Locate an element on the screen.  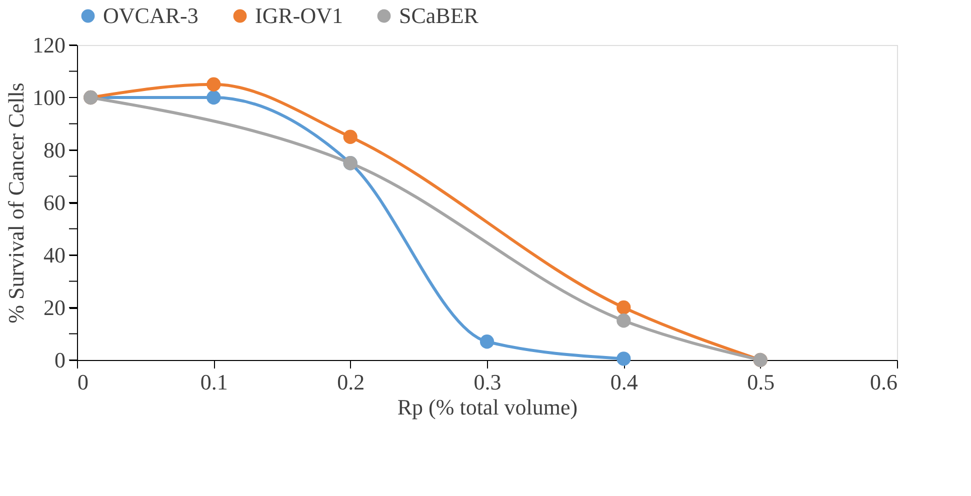
x-tick-label: 0.5 is located at coordinates (761, 382).